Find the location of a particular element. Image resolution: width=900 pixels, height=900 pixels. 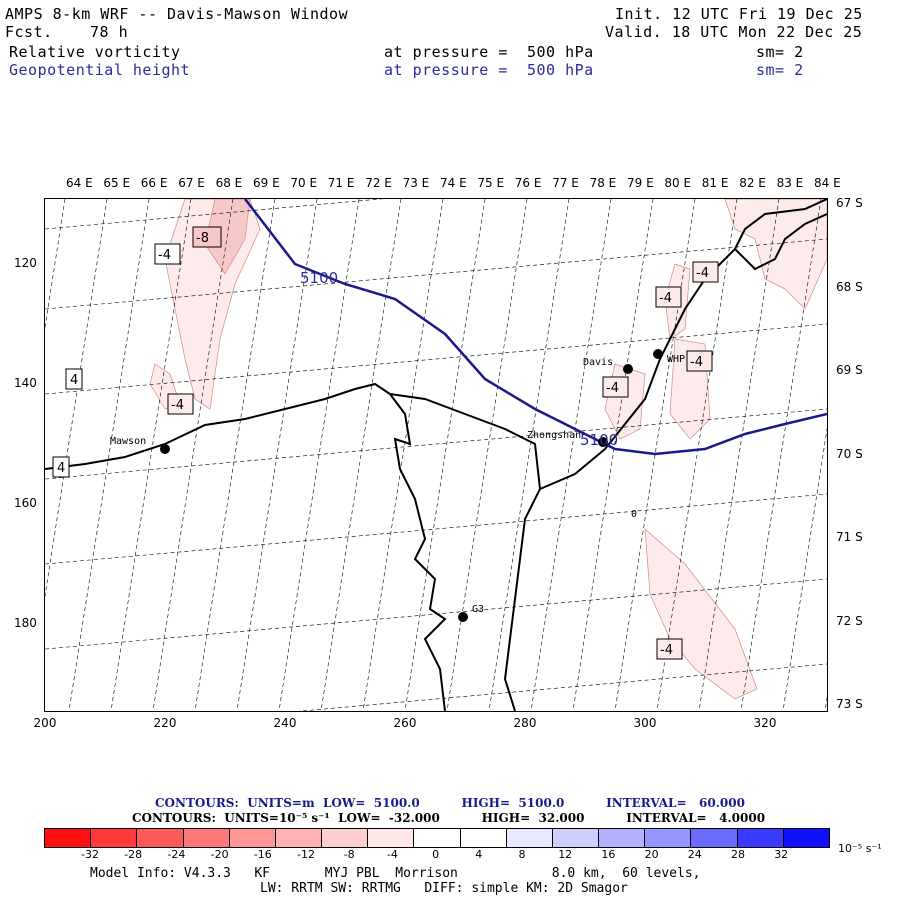

colorbar-label: 8 is located at coordinates (522, 854).